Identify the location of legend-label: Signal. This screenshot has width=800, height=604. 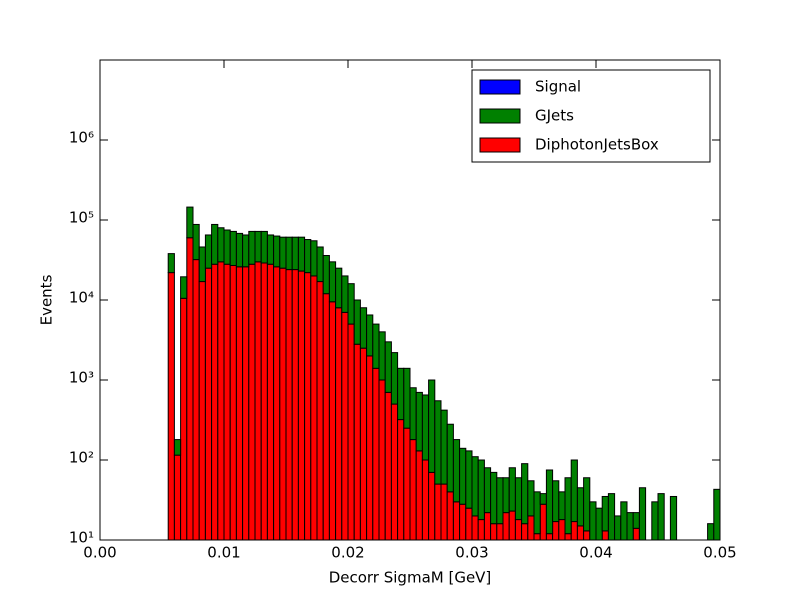
(558, 87).